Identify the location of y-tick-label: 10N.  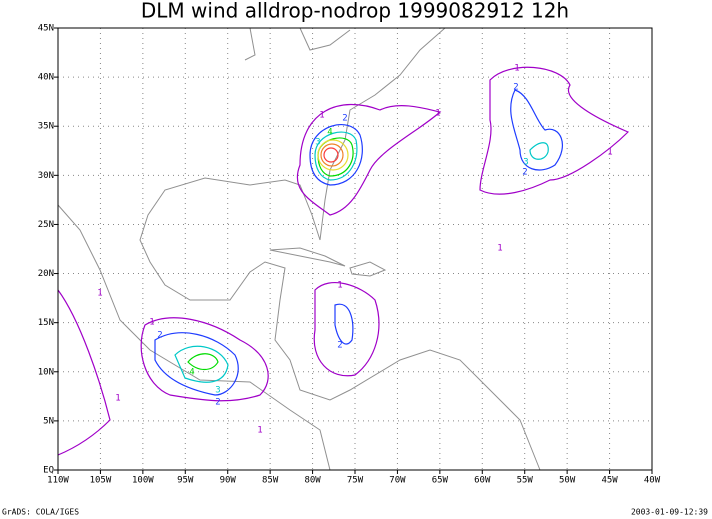
(46, 372).